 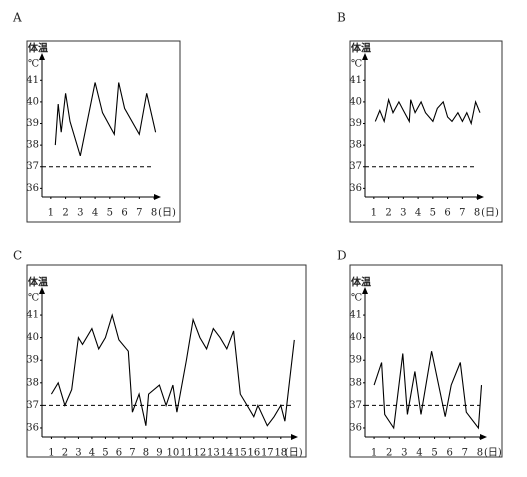 I want to click on panel-title: B, so click(x=341, y=18).